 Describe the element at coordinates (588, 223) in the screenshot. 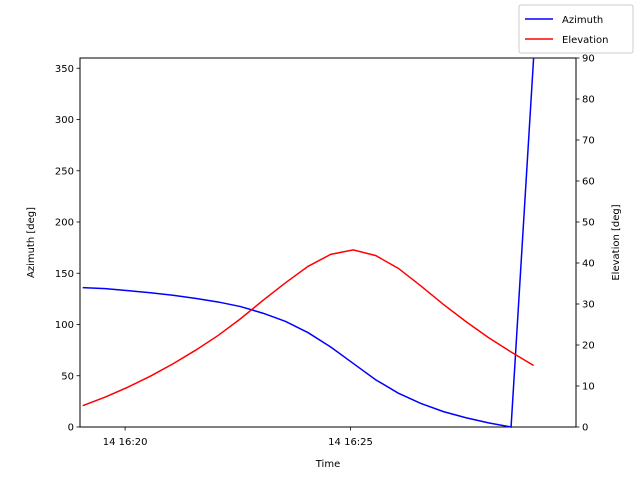

I see `right-tick-label: 50` at that location.